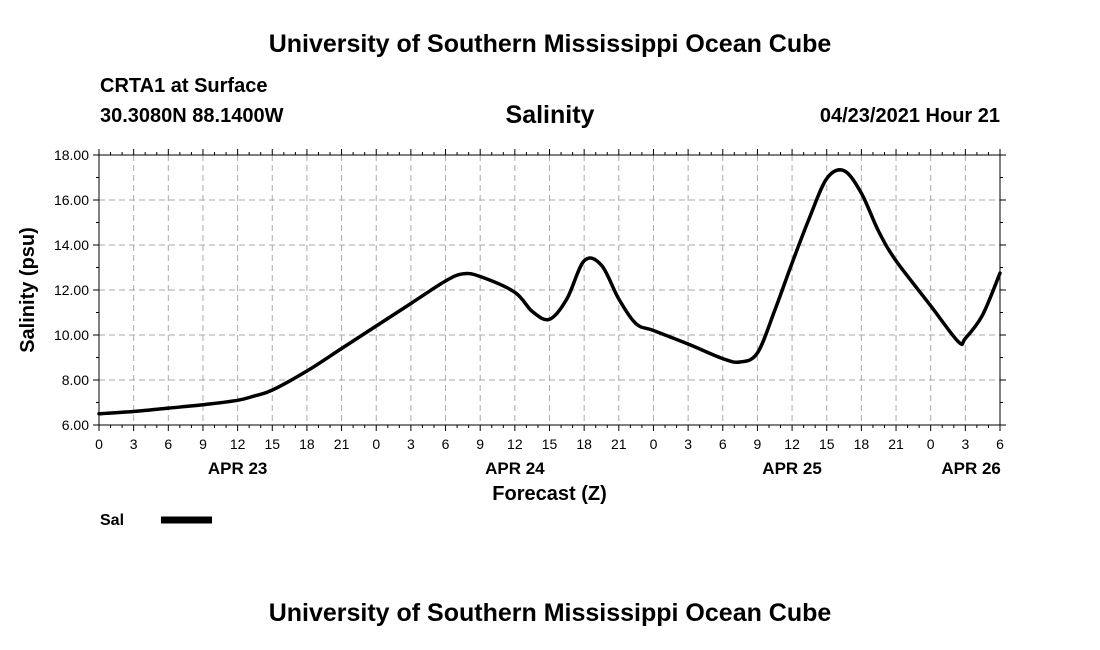  Describe the element at coordinates (238, 468) in the screenshot. I see `date-label: APR 23` at that location.